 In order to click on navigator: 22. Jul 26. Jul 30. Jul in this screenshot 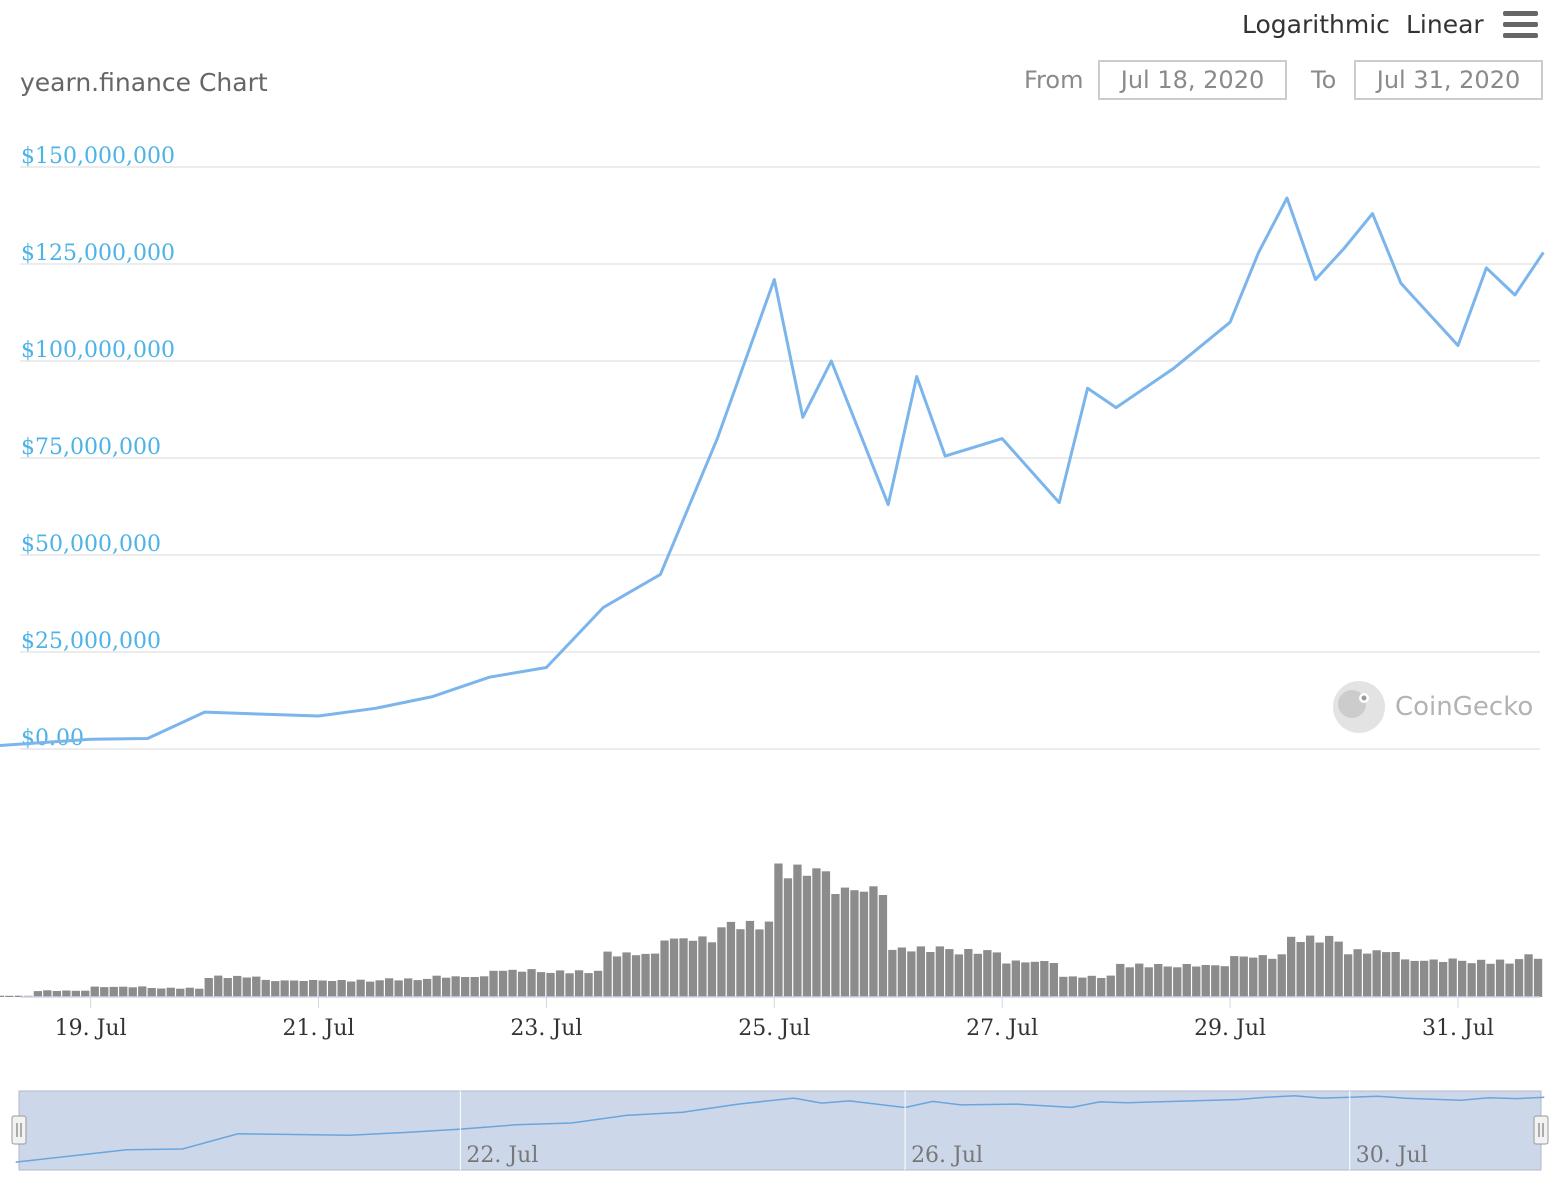, I will do `click(780, 1130)`.